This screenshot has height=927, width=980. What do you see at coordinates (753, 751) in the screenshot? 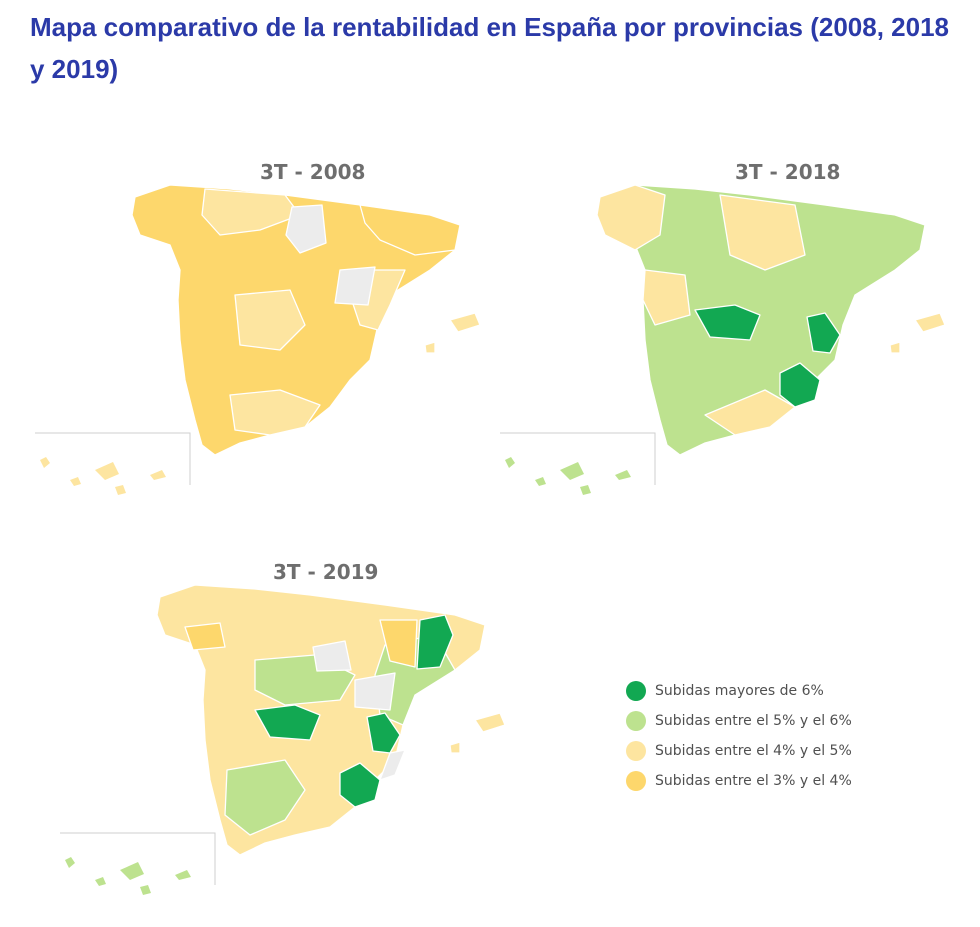
I see `legend-label: Subidas entre el 4% y el 5%` at bounding box center [753, 751].